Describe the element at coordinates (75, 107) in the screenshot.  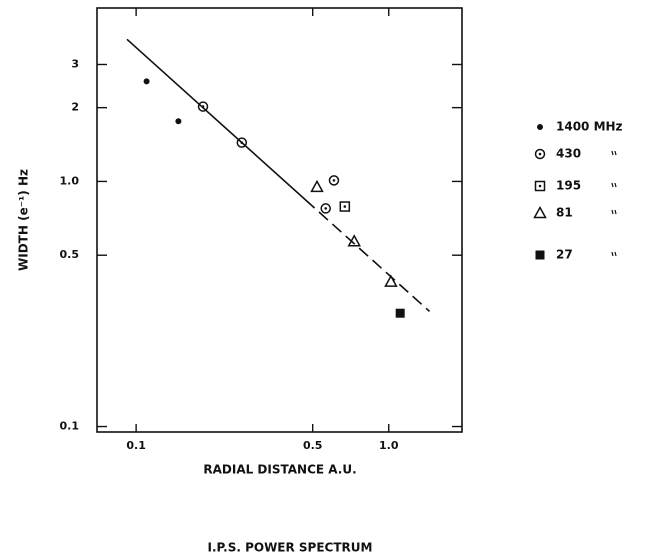
I see `y-tick-label: 2` at that location.